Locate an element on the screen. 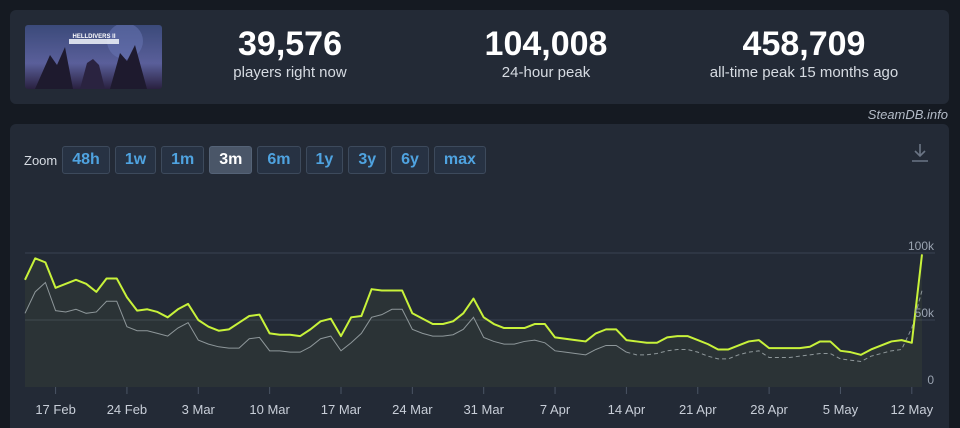 This screenshot has width=960, height=428. stat-24h-peak: 104,008 24-hour peak is located at coordinates (546, 53).